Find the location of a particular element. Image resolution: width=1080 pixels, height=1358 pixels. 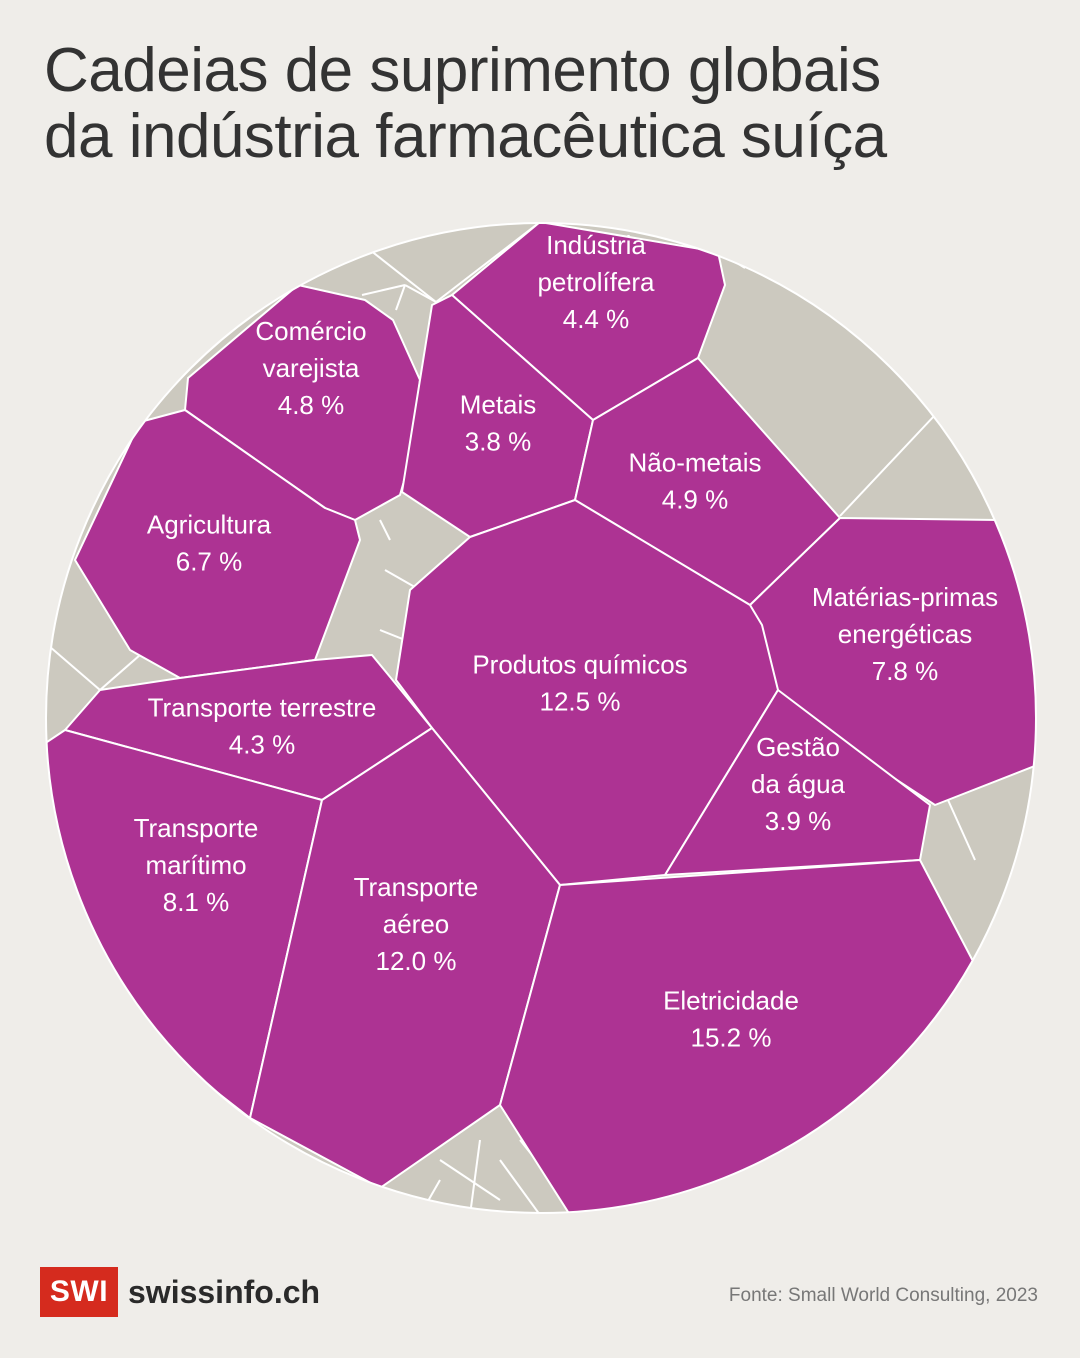

logo-text: swissinfo.ch is located at coordinates (224, 1291).